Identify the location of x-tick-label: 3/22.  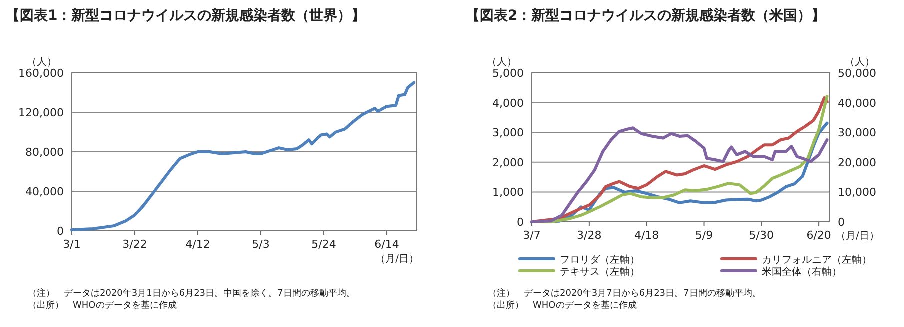
(135, 244).